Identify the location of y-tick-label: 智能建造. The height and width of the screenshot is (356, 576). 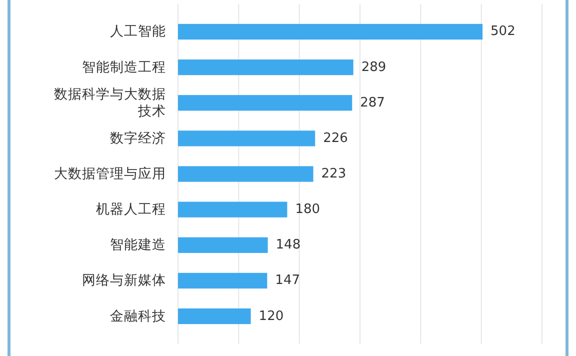
(138, 245).